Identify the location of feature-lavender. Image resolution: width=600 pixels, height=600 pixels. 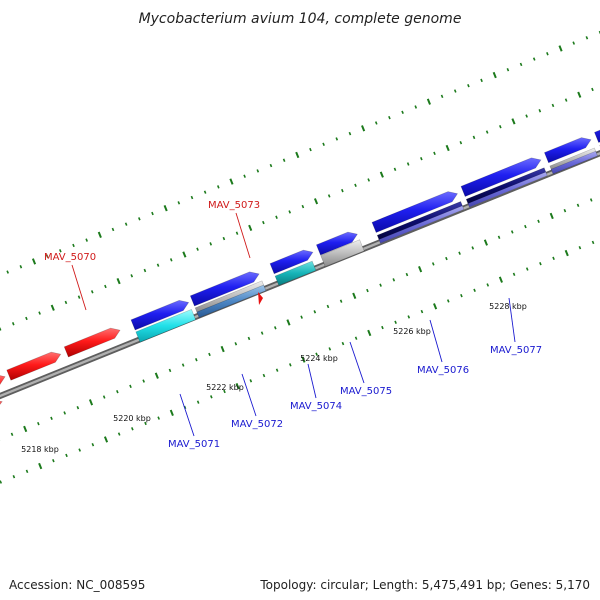
(421, 224).